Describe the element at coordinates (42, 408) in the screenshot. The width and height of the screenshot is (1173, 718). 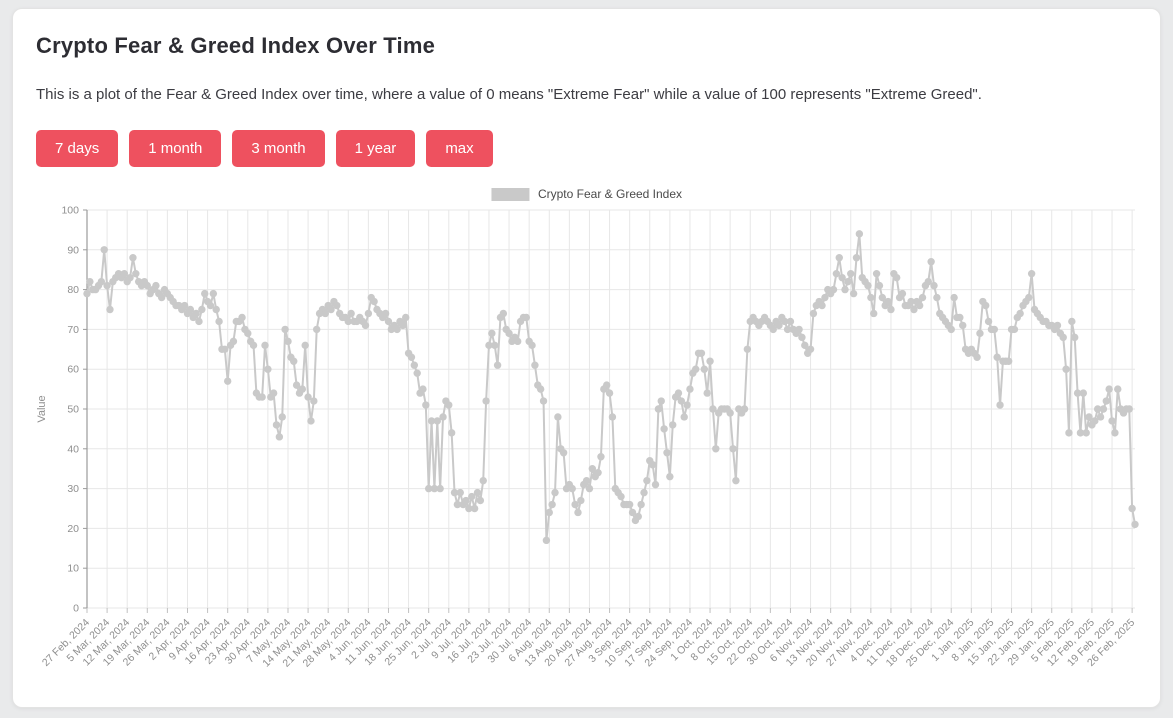
I see `y-axis-title: Value` at that location.